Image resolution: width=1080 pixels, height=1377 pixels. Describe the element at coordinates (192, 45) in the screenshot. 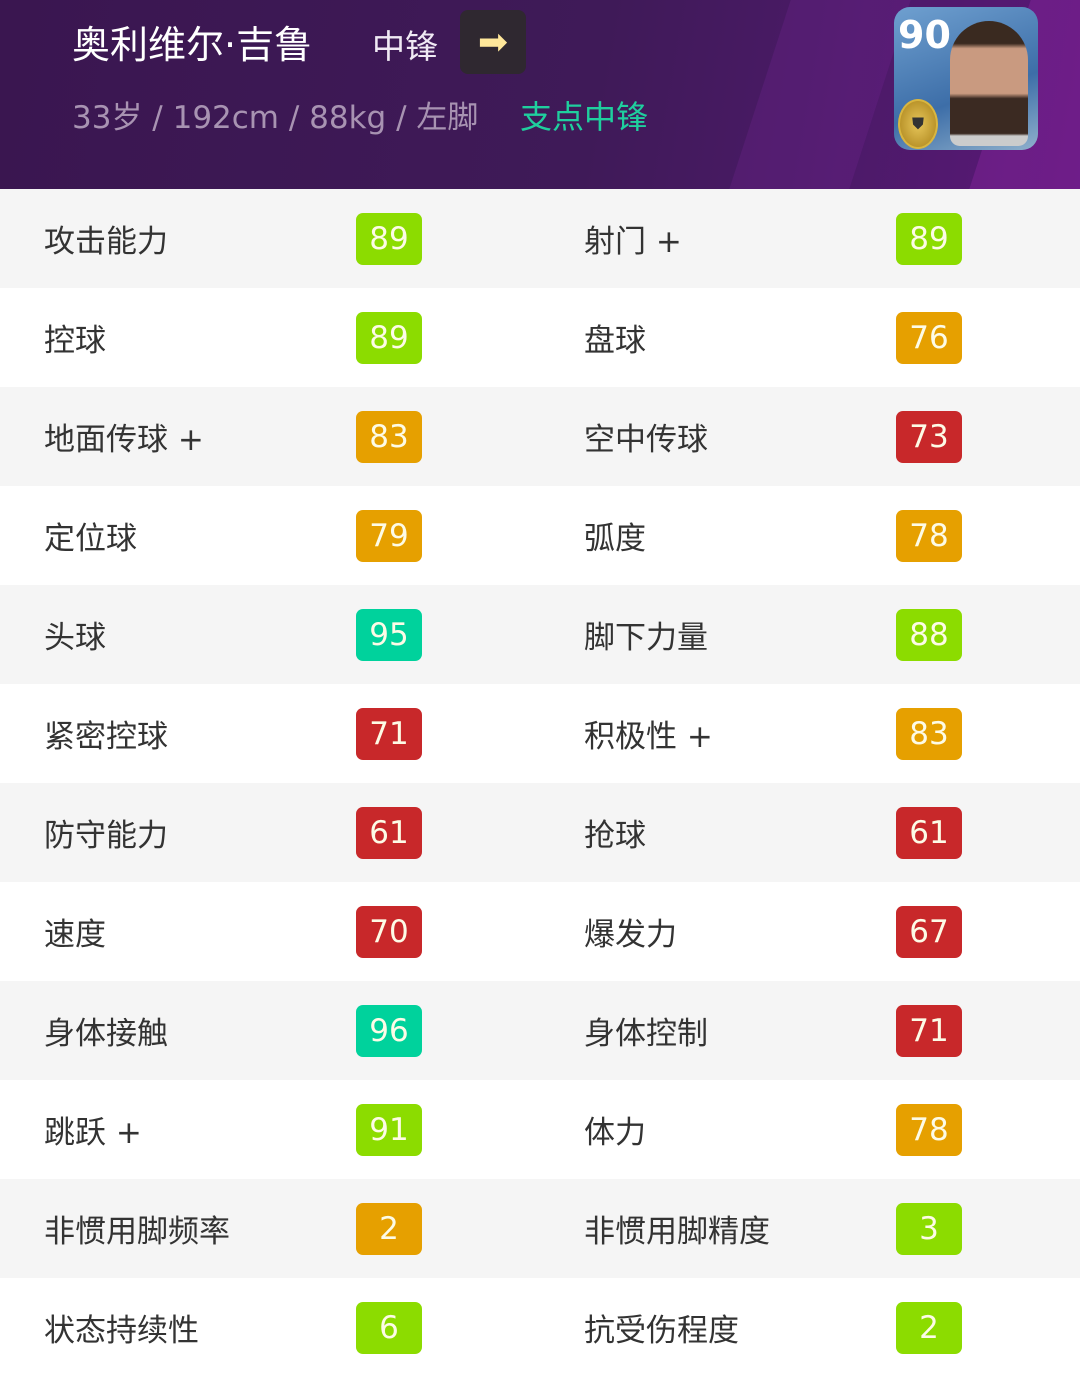

I see `player-name: 奥利维尔·吉鲁` at that location.